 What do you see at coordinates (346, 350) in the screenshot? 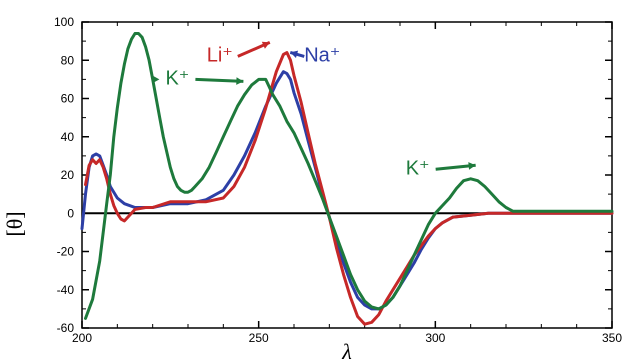
I see `x-axis-label: λ` at bounding box center [346, 350].